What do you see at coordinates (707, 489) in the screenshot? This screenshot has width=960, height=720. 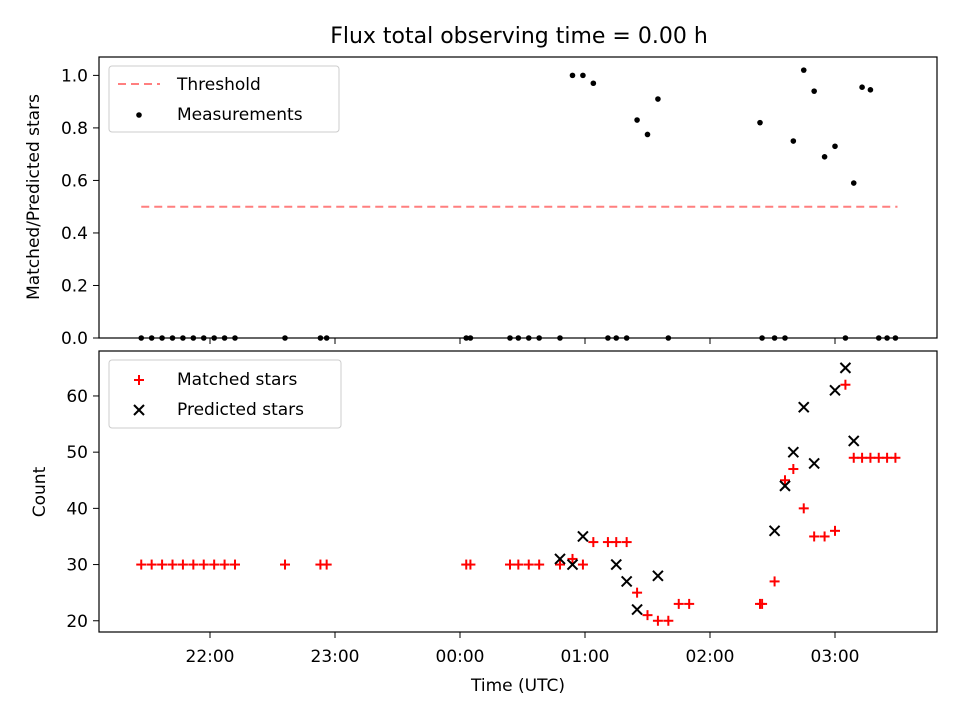 I see `predicted-stars-points` at bounding box center [707, 489].